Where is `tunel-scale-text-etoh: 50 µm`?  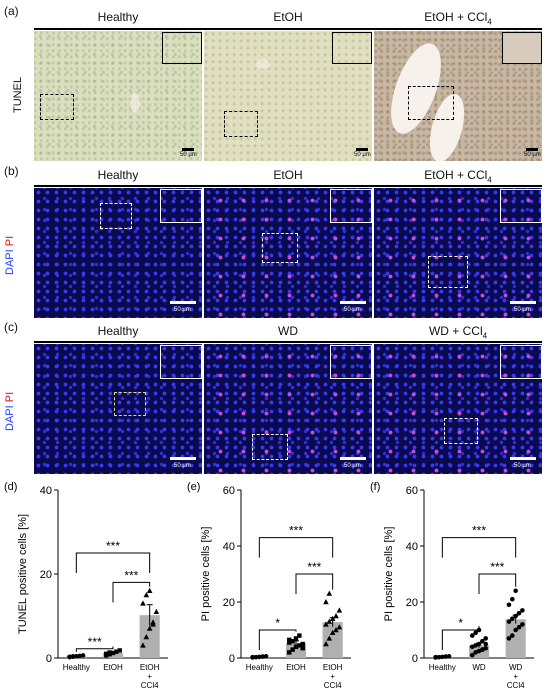
tunel-scale-text-etoh: 50 µm is located at coordinates (362, 155).